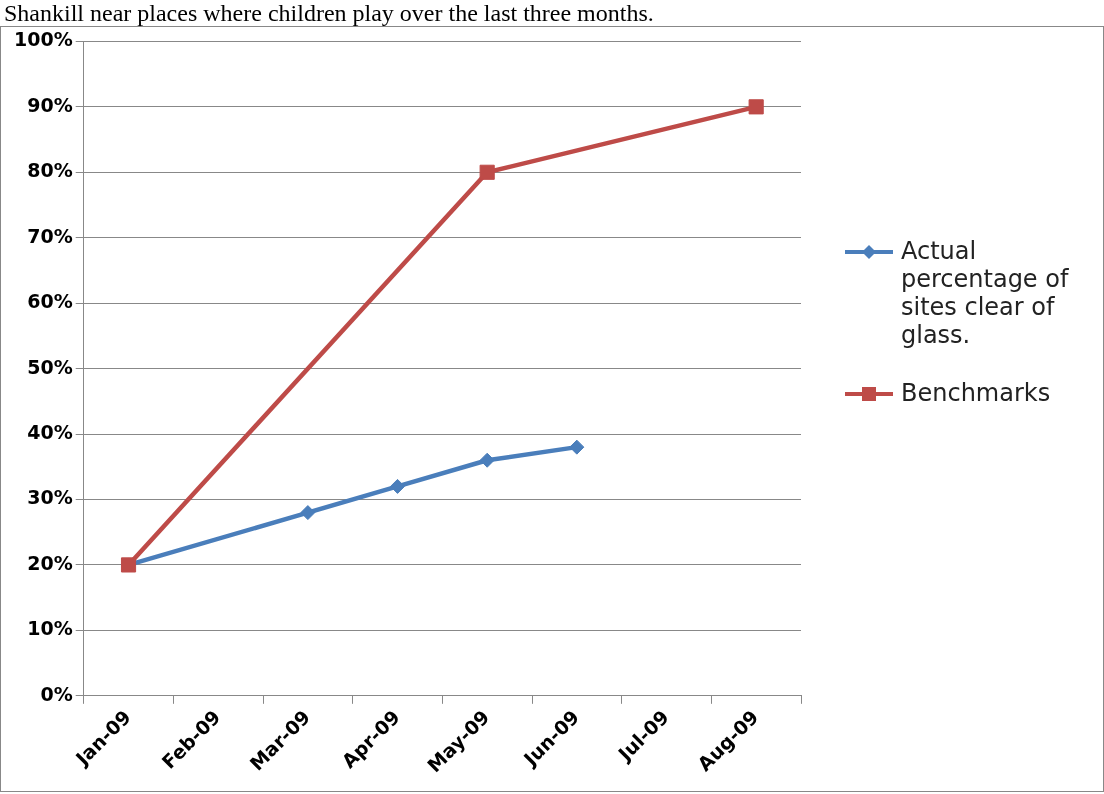 The image size is (1104, 794). What do you see at coordinates (50, 170) in the screenshot?
I see `y-tick-label: 80%` at bounding box center [50, 170].